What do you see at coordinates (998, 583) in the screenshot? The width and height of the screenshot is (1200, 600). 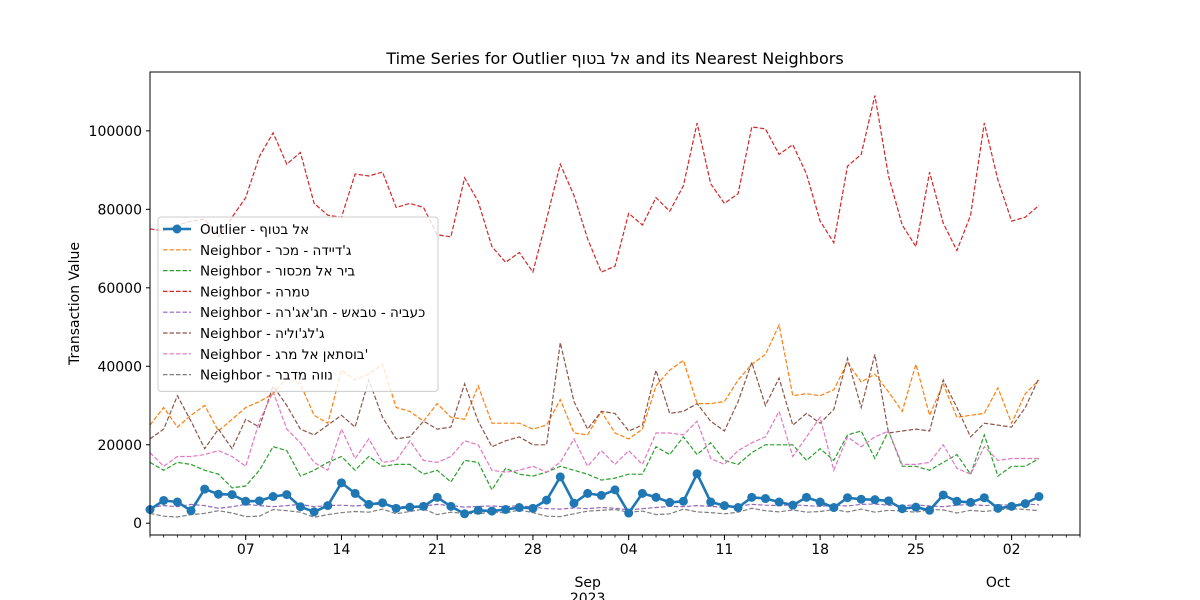 I see `x-month-label: Oct` at bounding box center [998, 583].